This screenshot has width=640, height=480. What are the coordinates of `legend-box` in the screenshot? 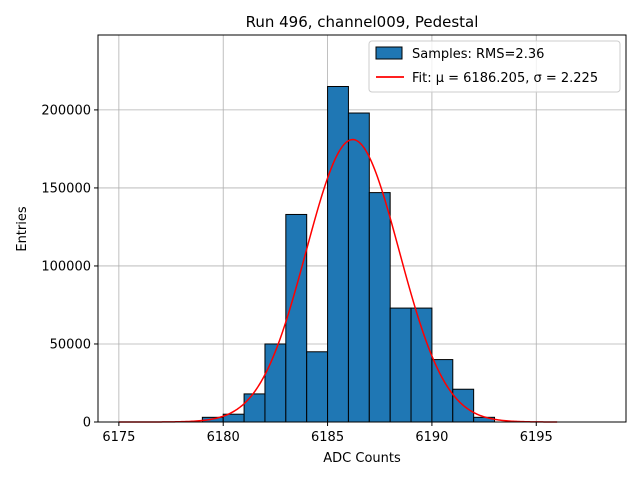 It's located at (494, 66).